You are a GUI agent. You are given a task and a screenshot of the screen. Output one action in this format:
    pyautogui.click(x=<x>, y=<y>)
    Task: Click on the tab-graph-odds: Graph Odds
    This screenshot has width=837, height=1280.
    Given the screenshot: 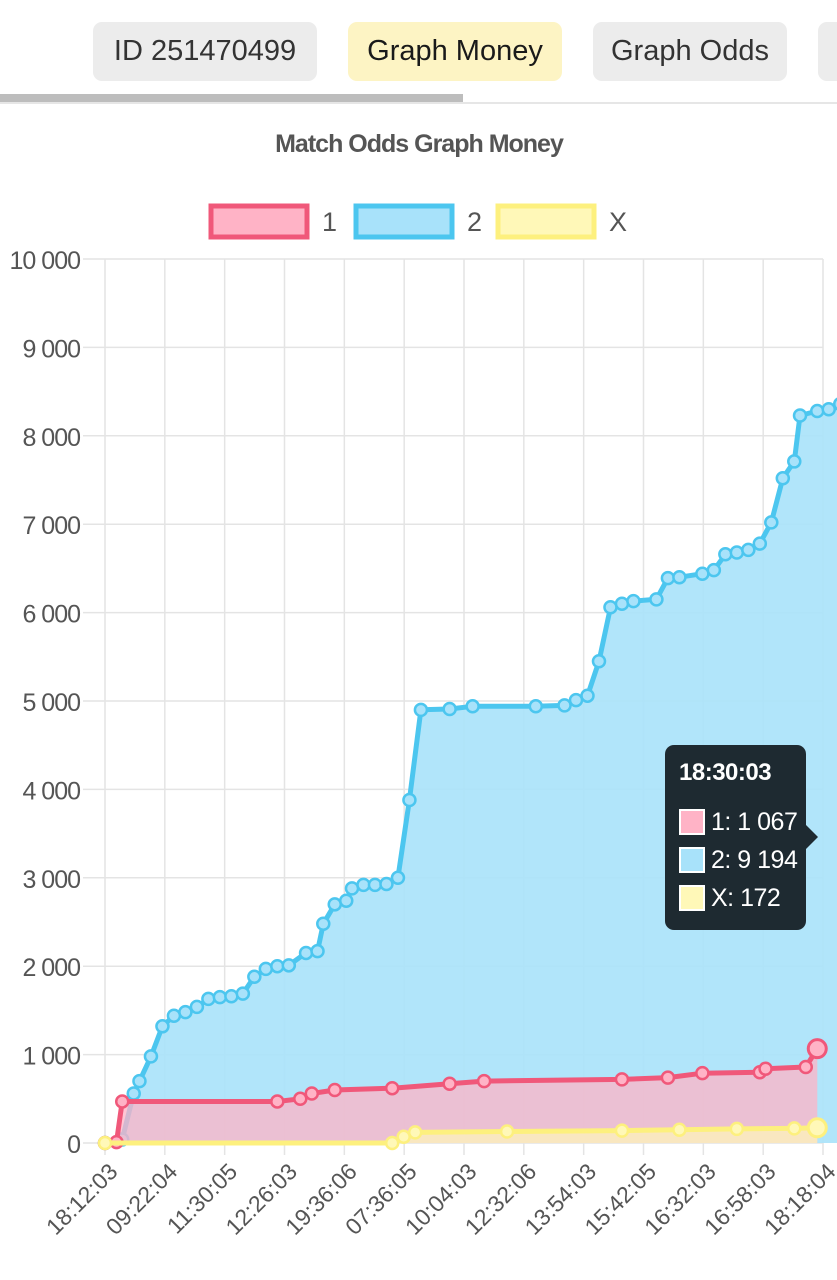 What is the action you would take?
    pyautogui.click(x=690, y=51)
    